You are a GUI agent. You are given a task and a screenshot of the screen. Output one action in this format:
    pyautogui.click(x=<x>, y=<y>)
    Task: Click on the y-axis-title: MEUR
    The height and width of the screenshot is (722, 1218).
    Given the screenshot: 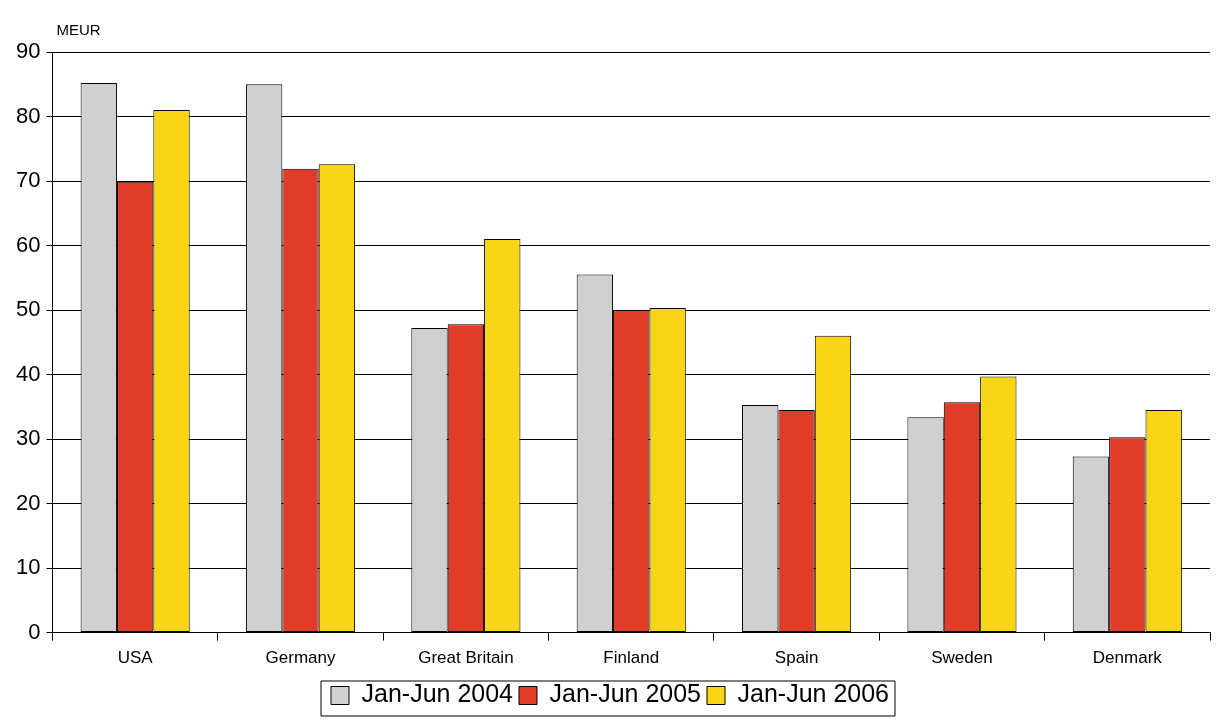 What is the action you would take?
    pyautogui.click(x=78, y=29)
    